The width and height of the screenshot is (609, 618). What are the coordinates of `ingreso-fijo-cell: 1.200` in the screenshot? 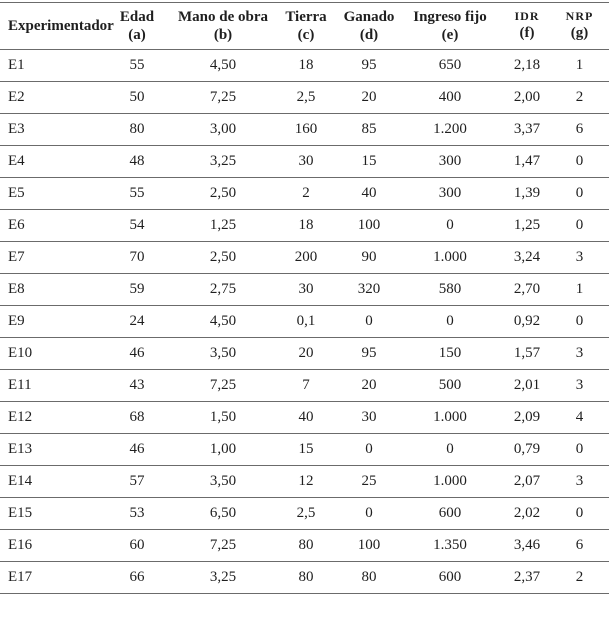 It's located at (450, 129).